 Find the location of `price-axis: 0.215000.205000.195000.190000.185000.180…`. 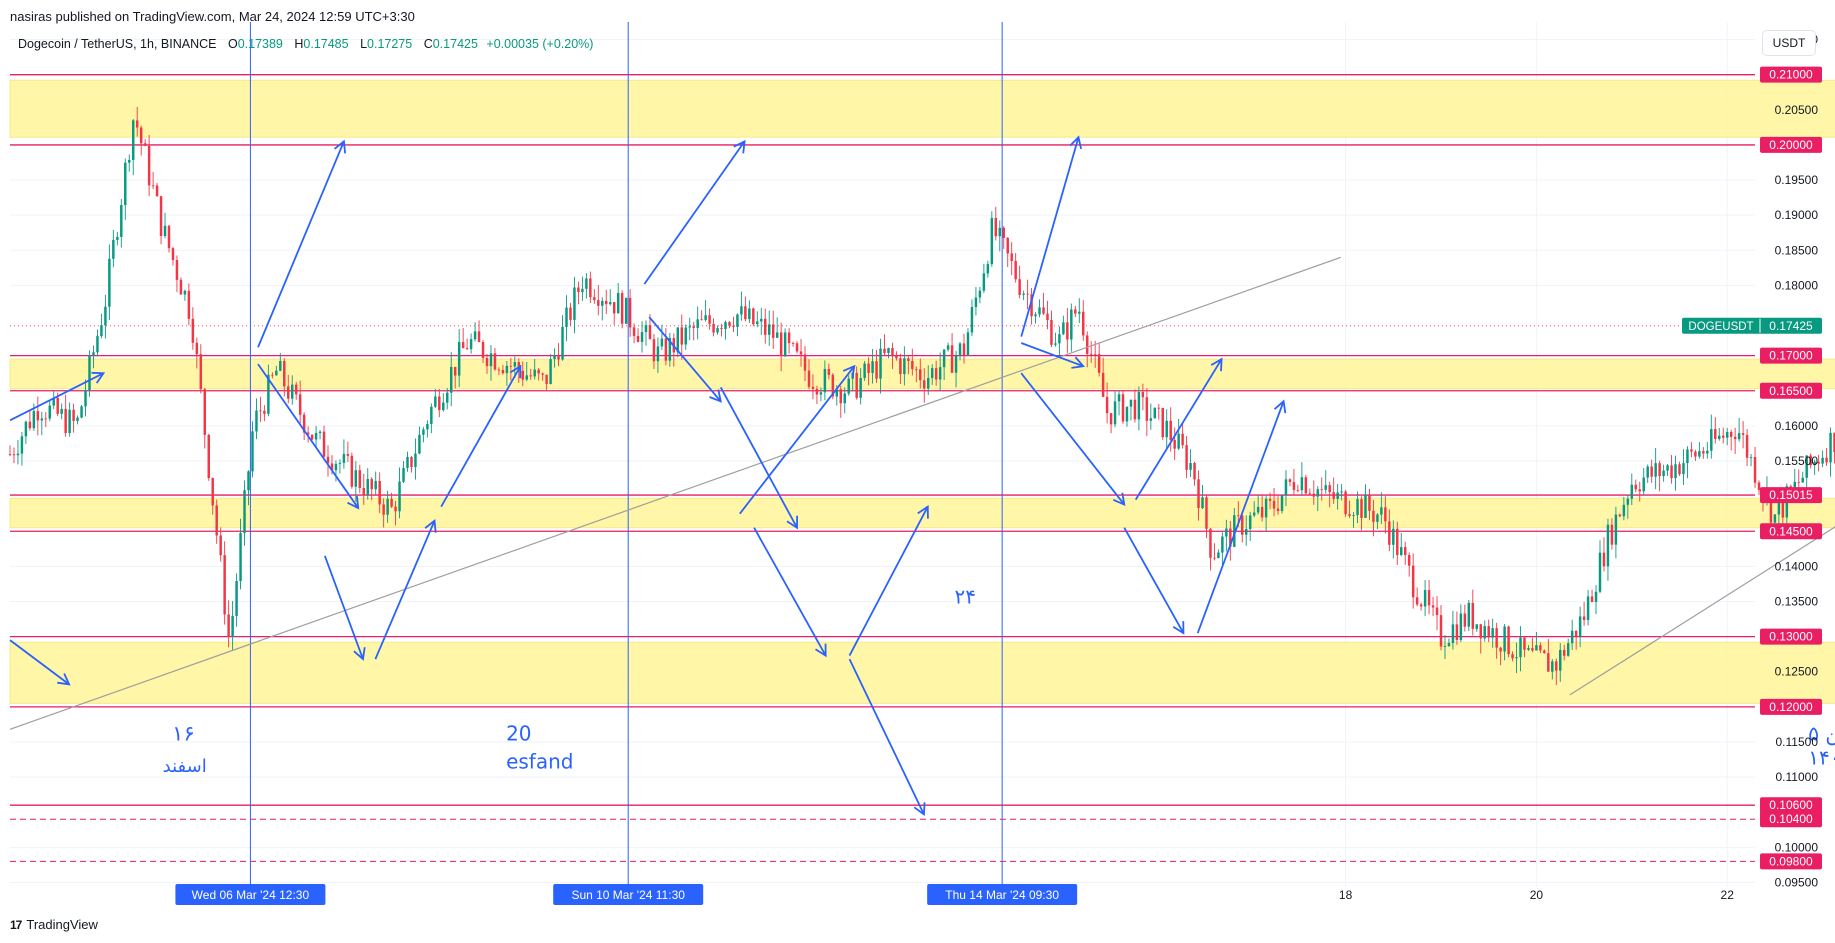

price-axis: 0.215000.205000.195000.190000.185000.180… is located at coordinates (1752, 461).